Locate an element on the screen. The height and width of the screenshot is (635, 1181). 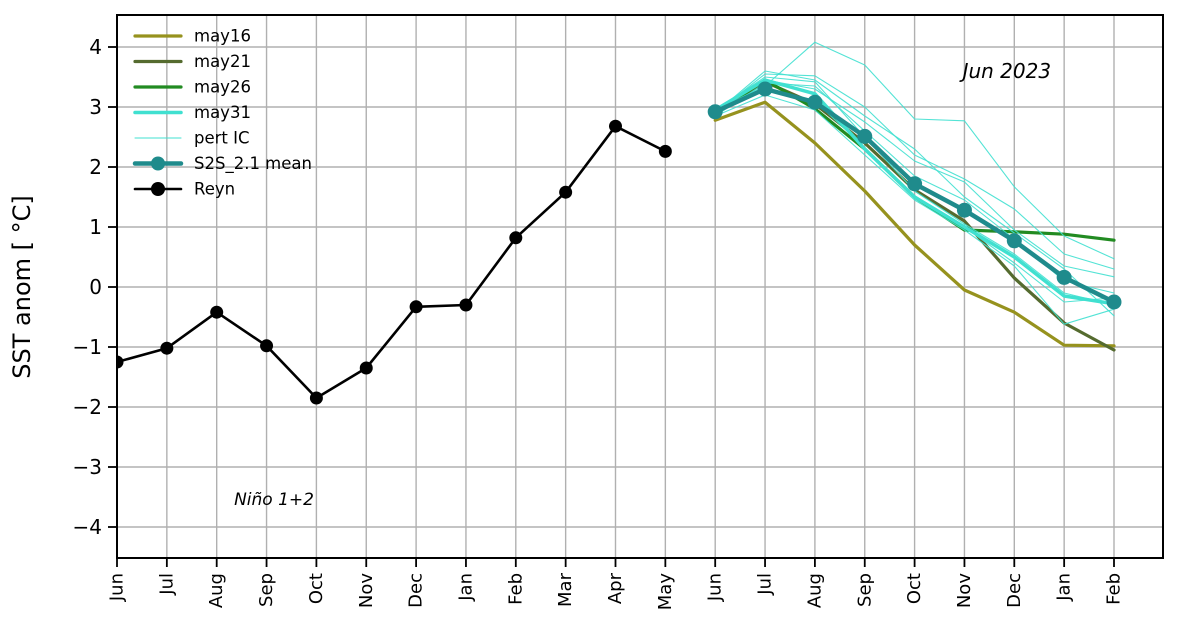
annotation-init-date: Jun 2023 is located at coordinates (1005, 71).